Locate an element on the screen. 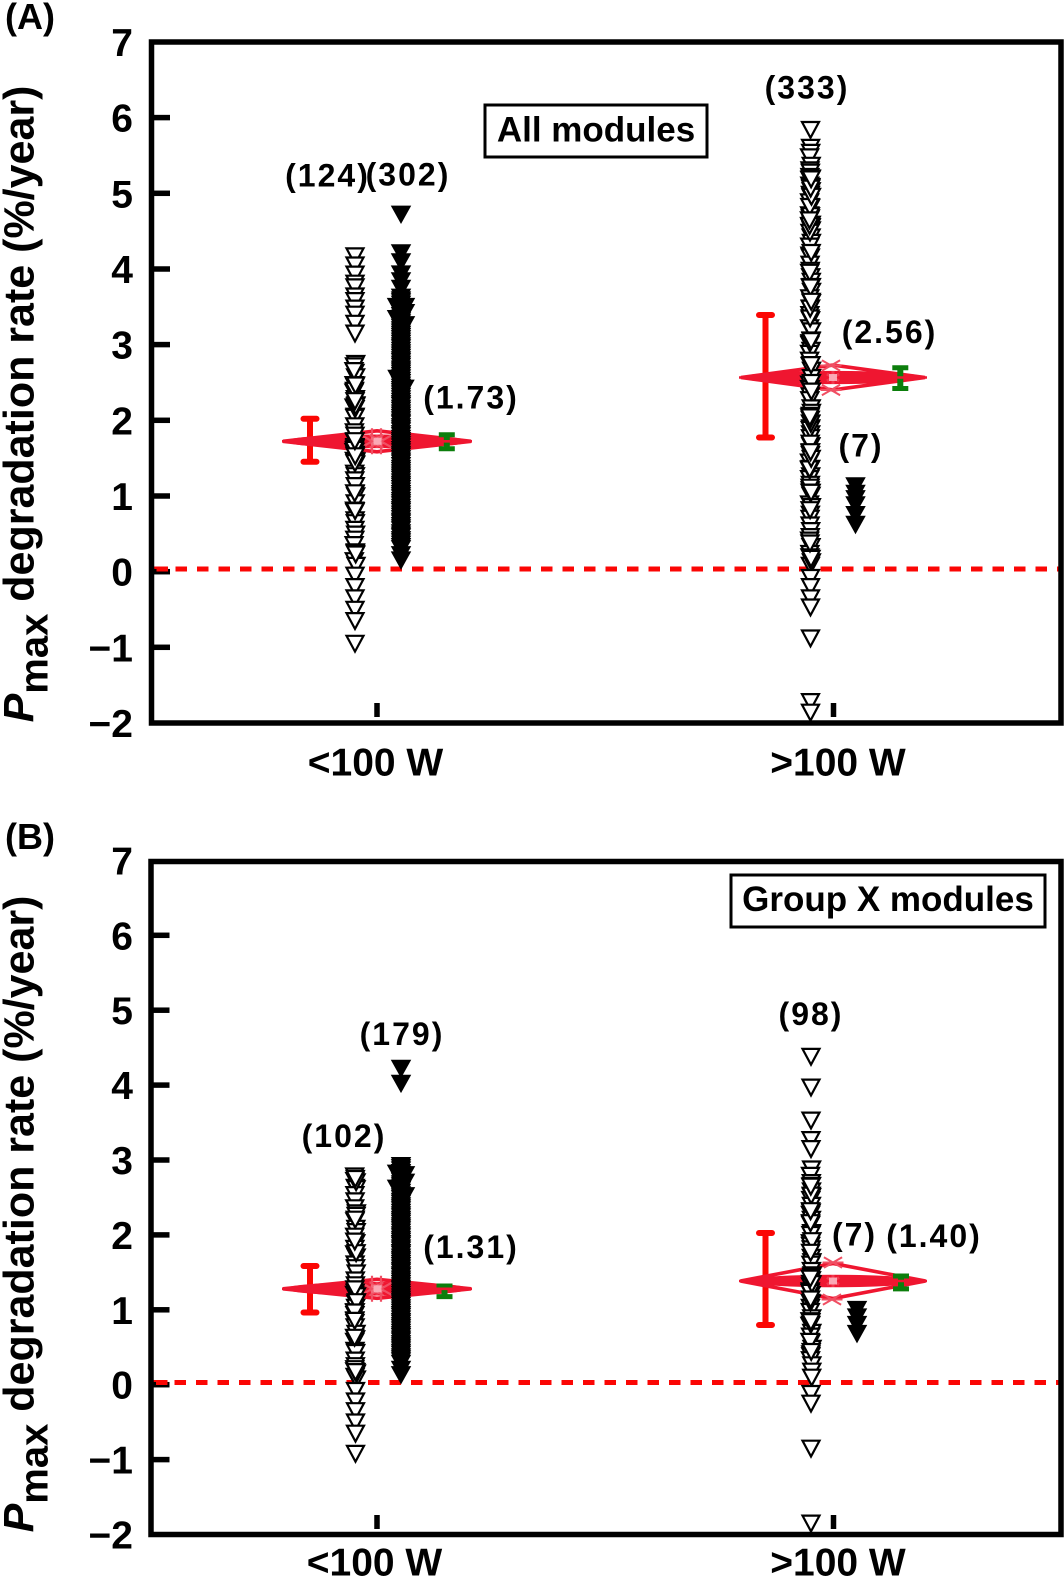 This screenshot has width=1064, height=1586. svg-text: (B) is located at coordinates (30, 836).